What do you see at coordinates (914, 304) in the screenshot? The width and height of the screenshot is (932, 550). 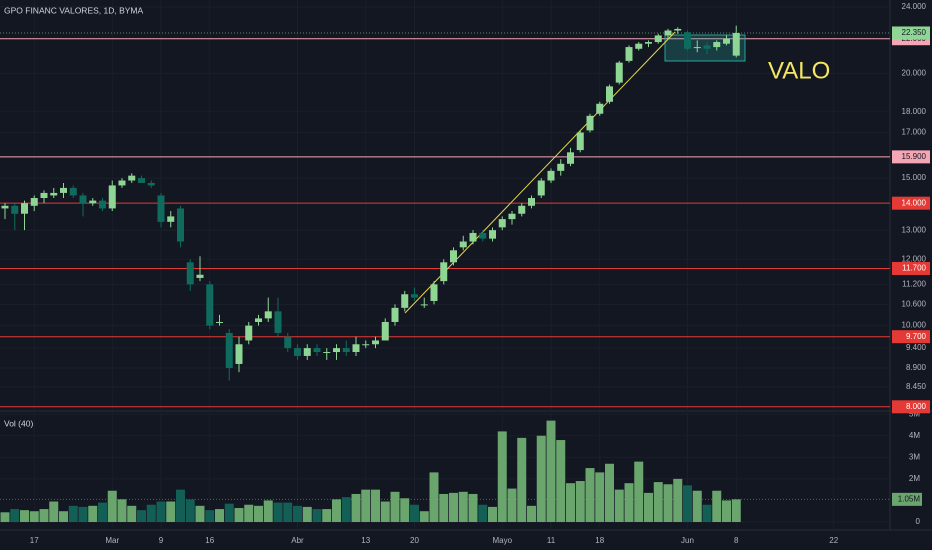 I see `y-tick-label: 10.600` at bounding box center [914, 304].